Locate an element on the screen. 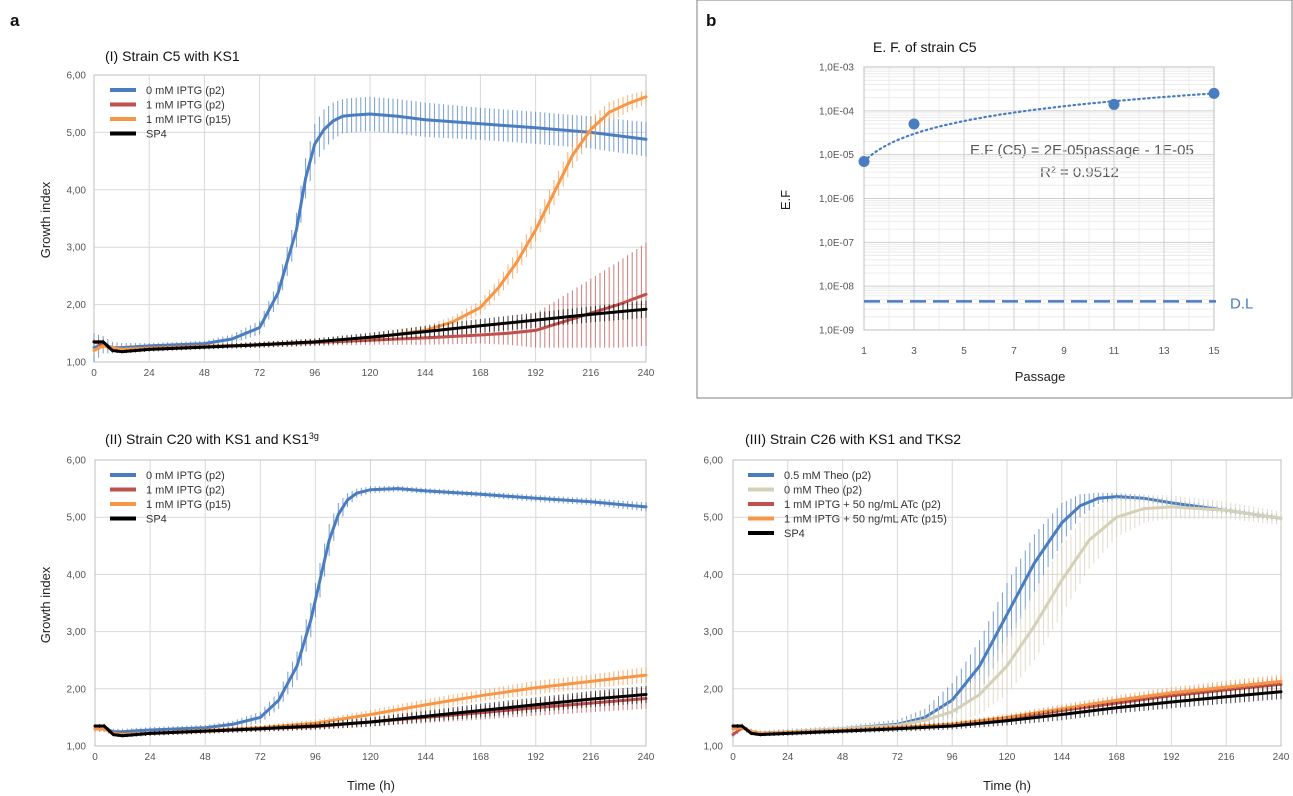  legend-label: 0 mM Theo (p2) is located at coordinates (823, 491).